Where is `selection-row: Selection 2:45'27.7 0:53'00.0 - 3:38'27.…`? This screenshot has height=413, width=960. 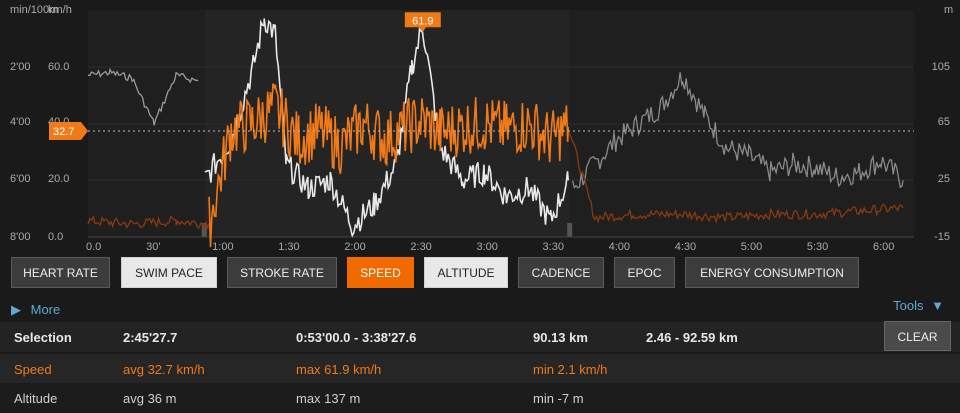 selection-row: Selection 2:45'27.7 0:53'00.0 - 3:38'27.… is located at coordinates (480, 337).